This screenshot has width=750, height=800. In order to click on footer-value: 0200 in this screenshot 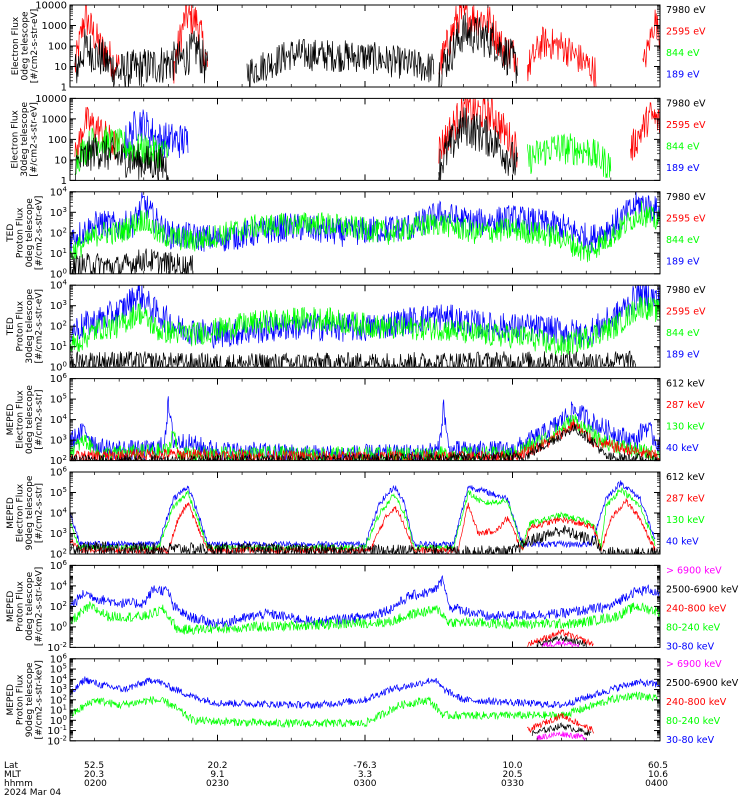, I will do `click(95, 784)`.